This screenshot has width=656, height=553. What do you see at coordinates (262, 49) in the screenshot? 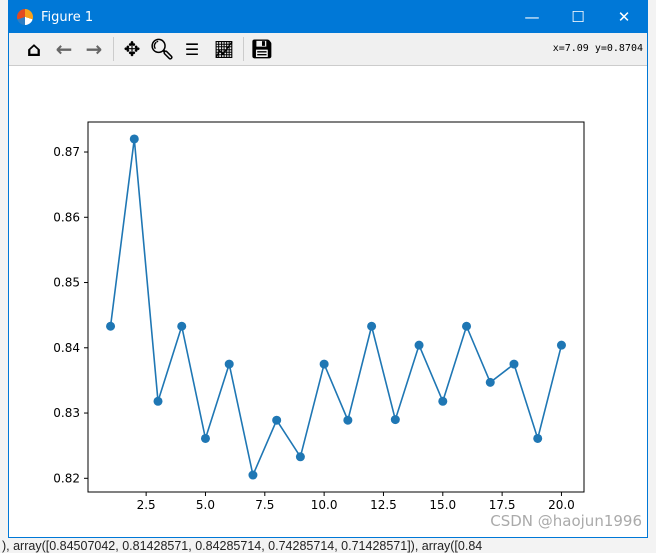
I see `save-icon: 💾︎` at bounding box center [262, 49].